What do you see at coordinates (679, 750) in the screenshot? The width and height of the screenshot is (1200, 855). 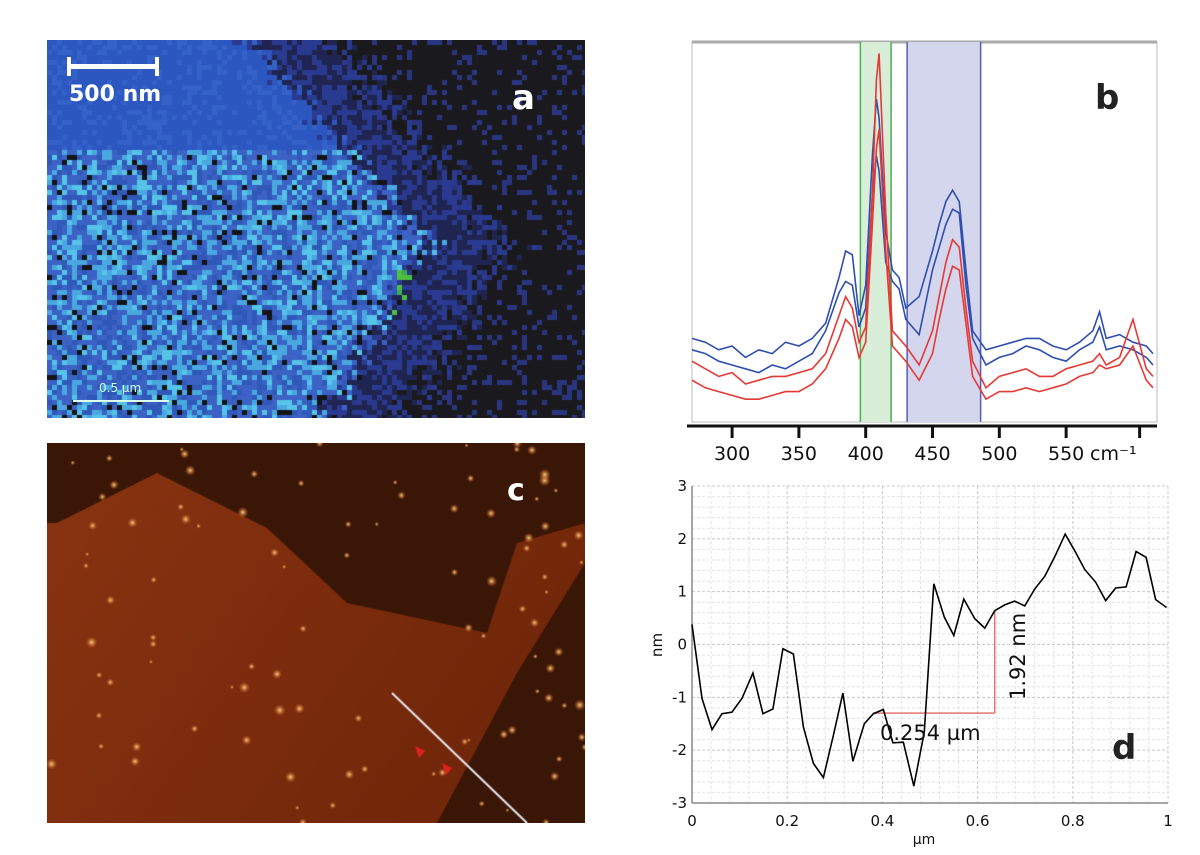 I see `y-tick-label: -2` at bounding box center [679, 750].